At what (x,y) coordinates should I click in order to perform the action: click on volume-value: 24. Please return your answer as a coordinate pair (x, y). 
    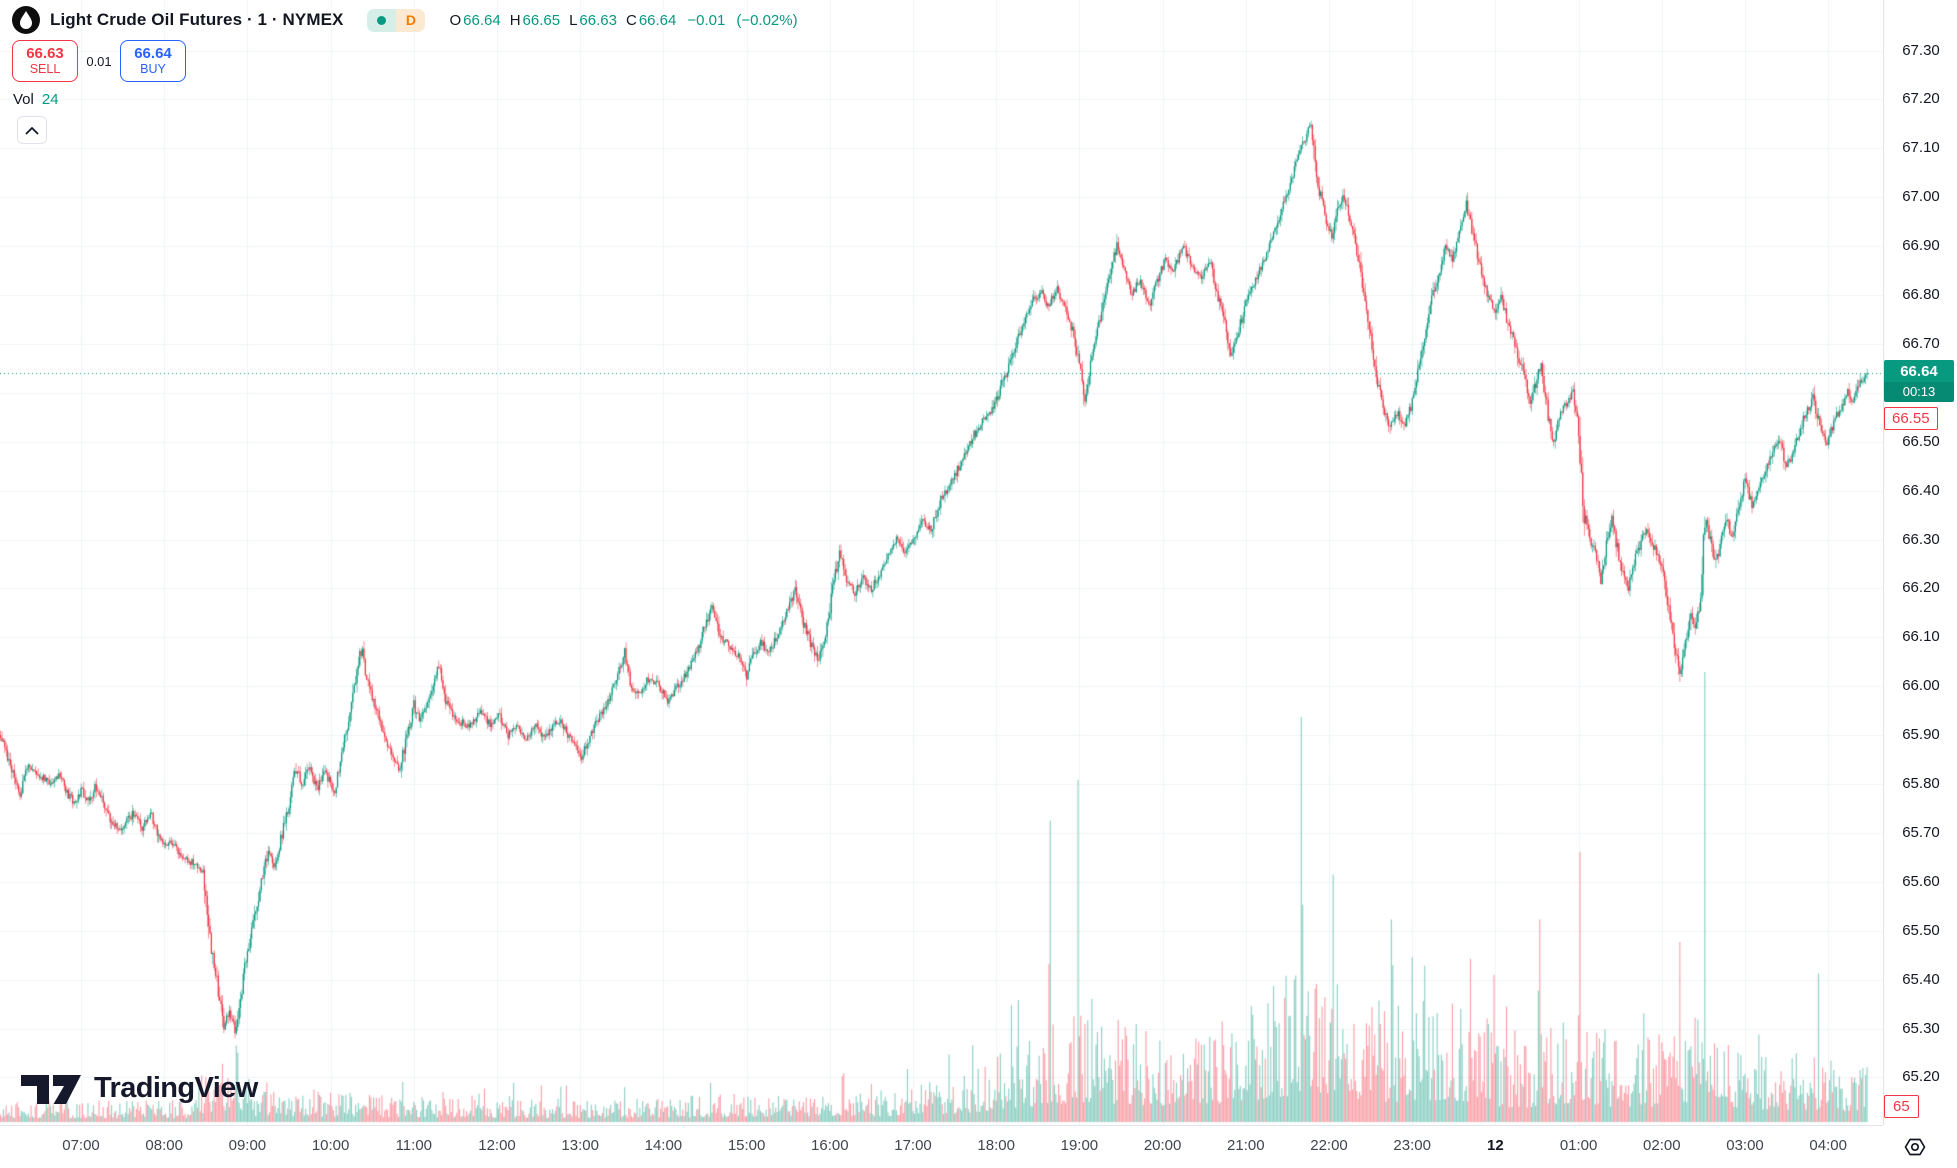
    Looking at the image, I should click on (50, 99).